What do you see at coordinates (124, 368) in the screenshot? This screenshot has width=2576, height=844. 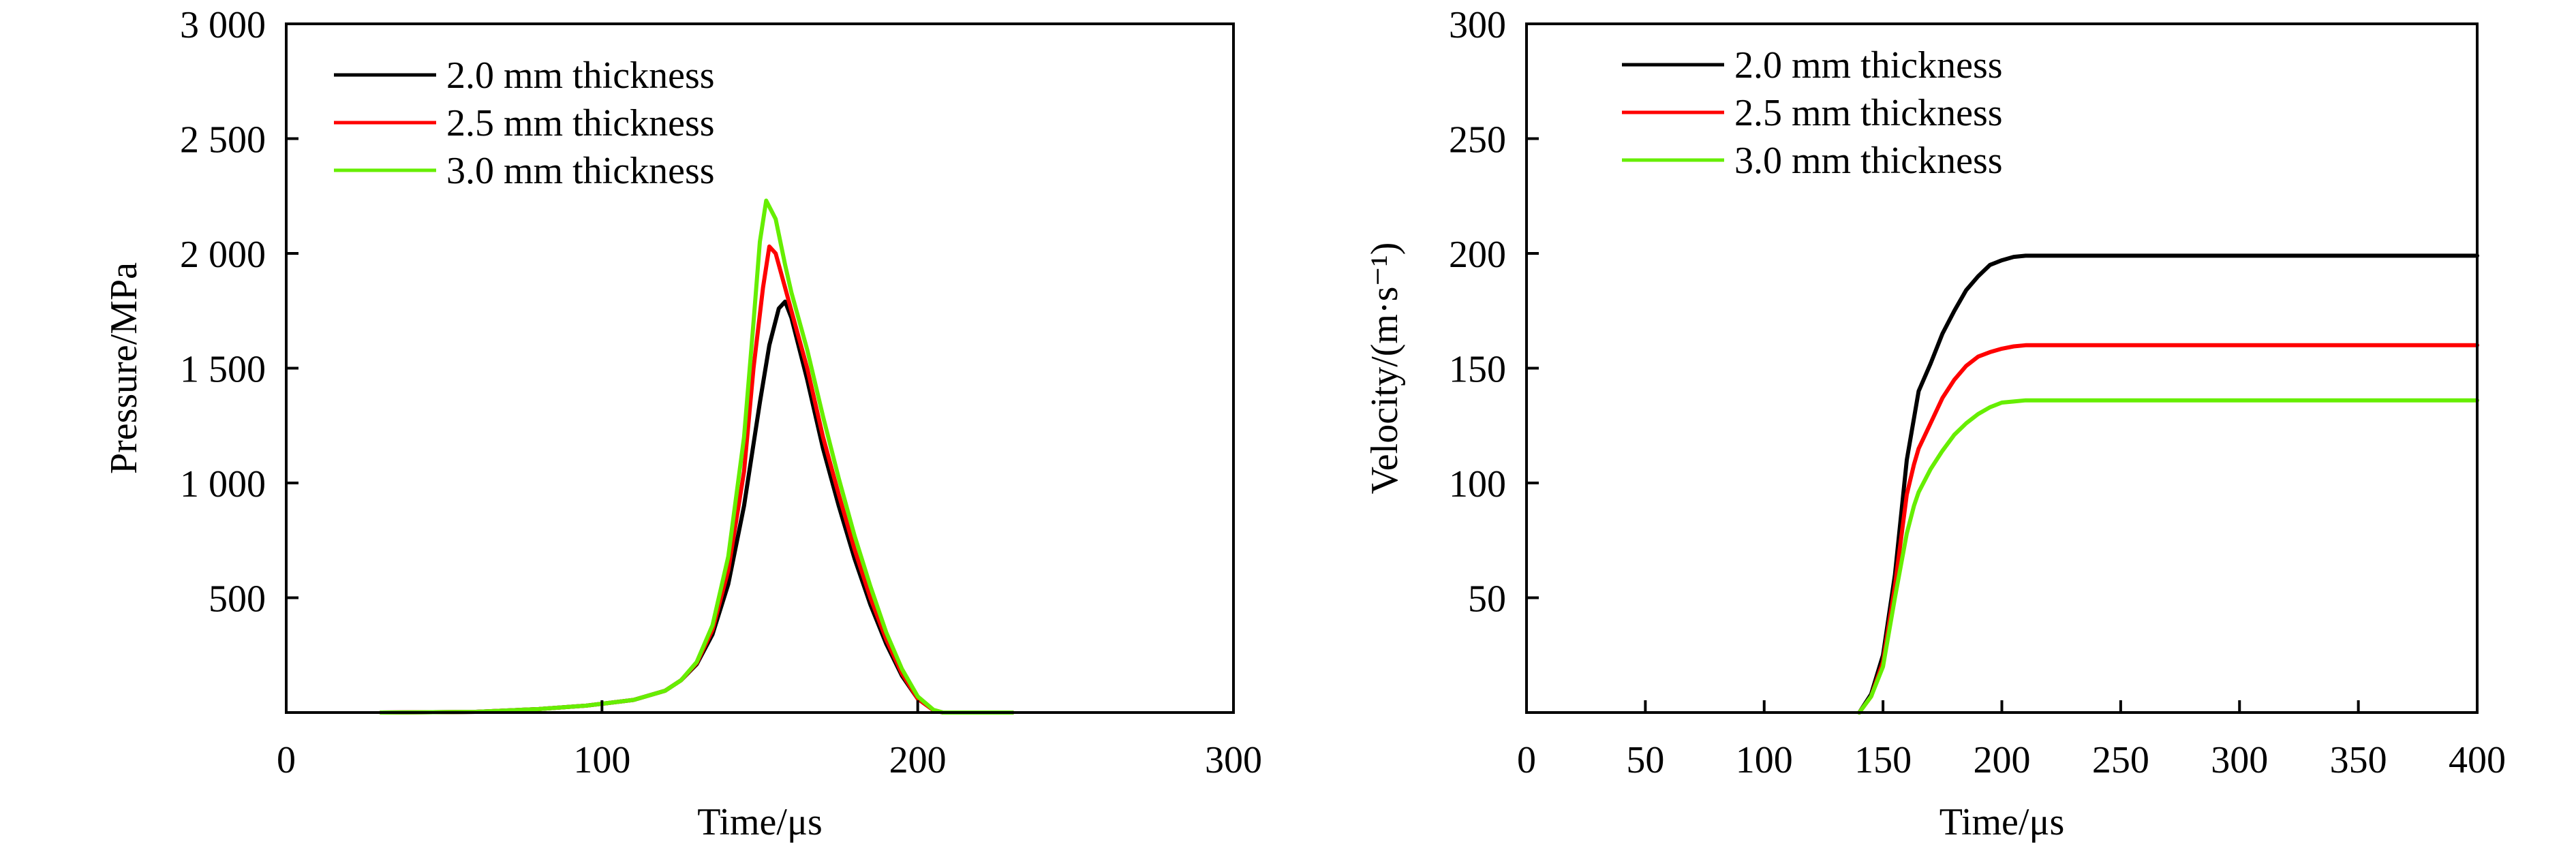 I see `y-axis-label: Pressure/MPa` at bounding box center [124, 368].